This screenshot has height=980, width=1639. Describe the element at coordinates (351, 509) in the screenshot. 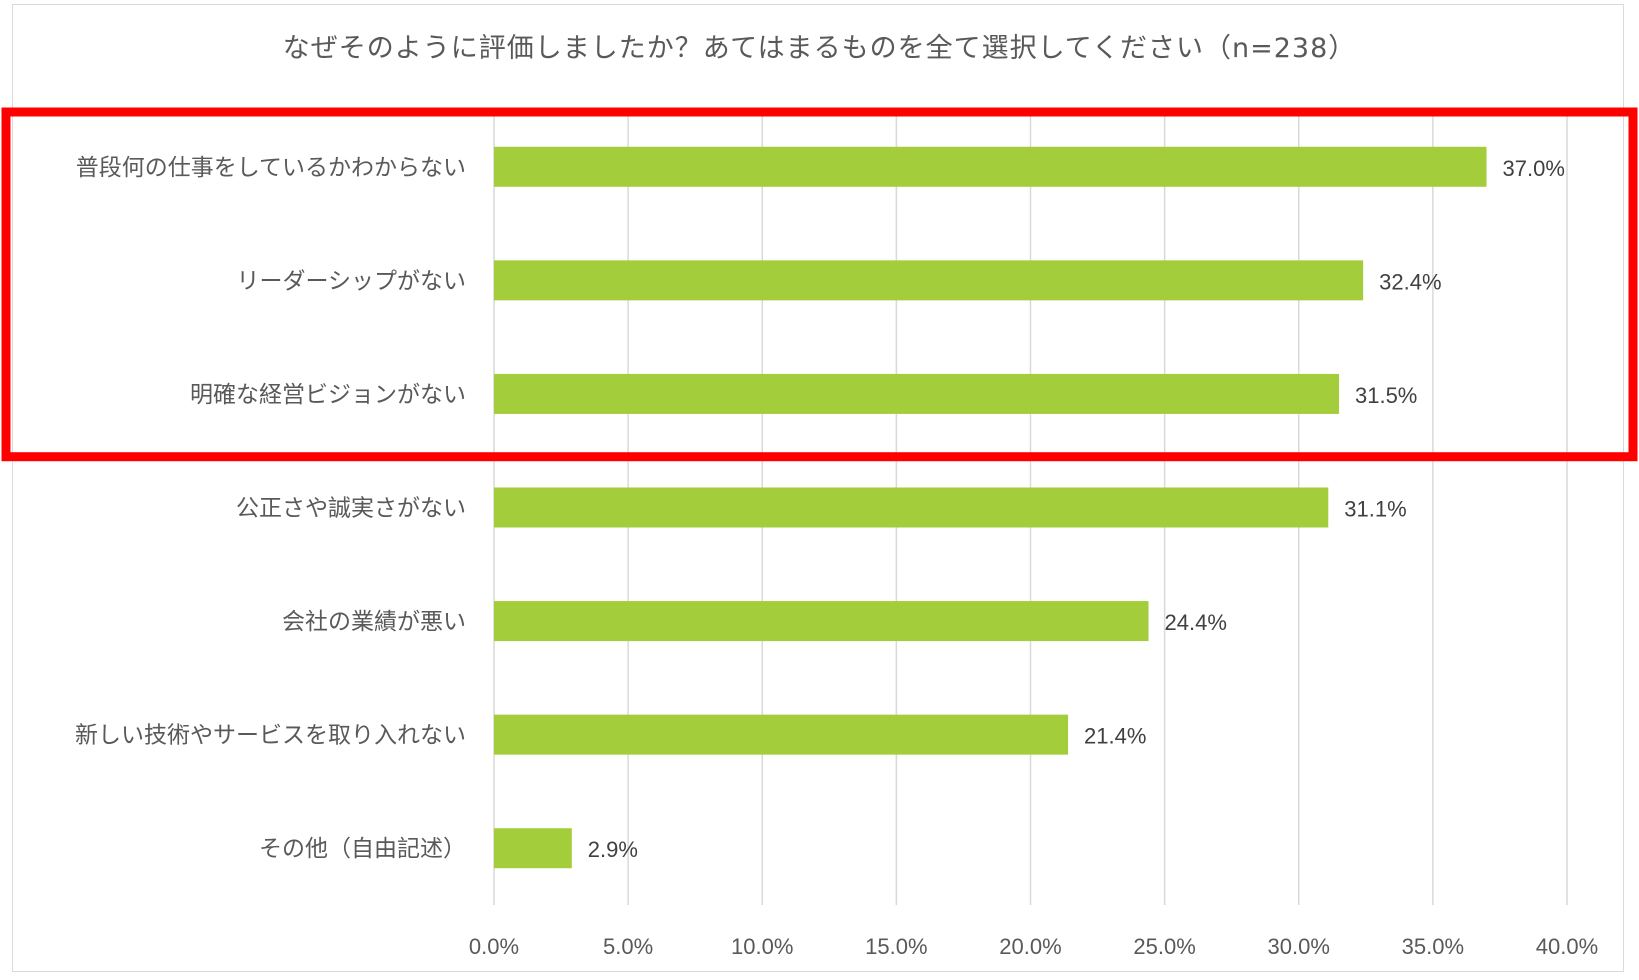

I see `category-label: 公正さや誠実さがない` at that location.